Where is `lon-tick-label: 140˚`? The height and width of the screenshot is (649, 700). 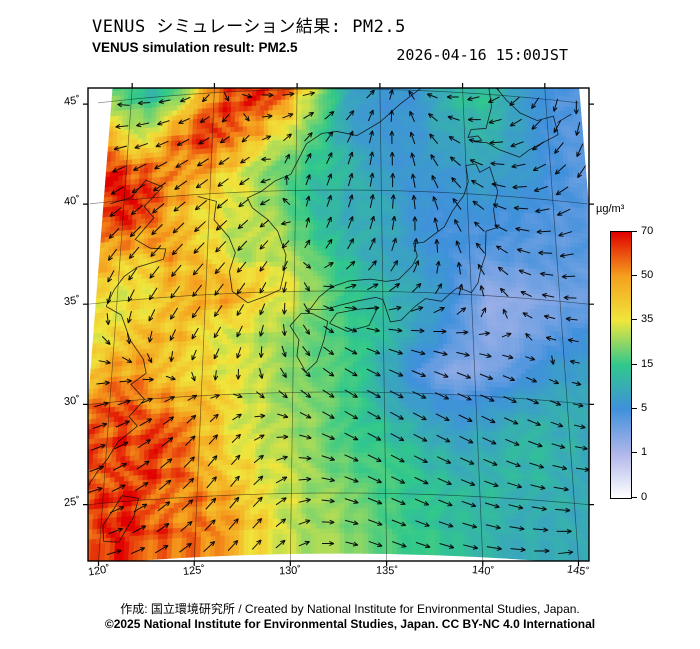
lon-tick-label: 140˚ is located at coordinates (483, 571).